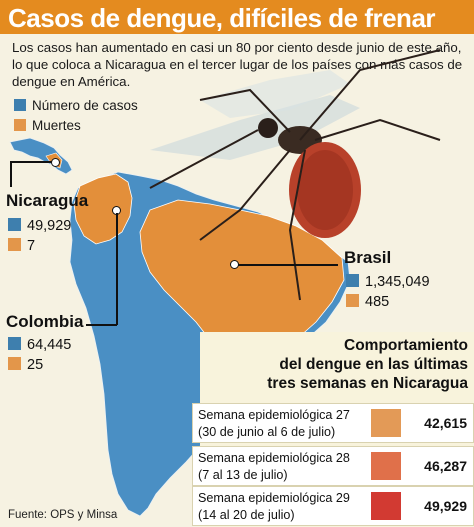 This screenshot has height=527, width=474. Describe the element at coordinates (368, 257) in the screenshot. I see `brasil-name: Brasil` at that location.